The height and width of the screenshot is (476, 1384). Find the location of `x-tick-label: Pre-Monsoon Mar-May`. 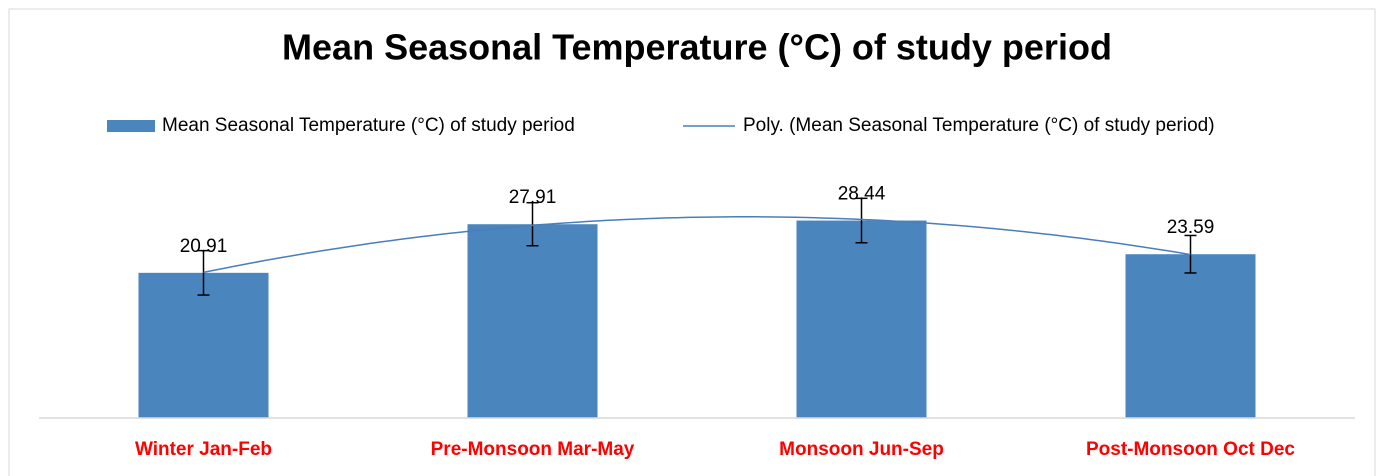

x-tick-label: Pre-Monsoon Mar-May is located at coordinates (533, 449).